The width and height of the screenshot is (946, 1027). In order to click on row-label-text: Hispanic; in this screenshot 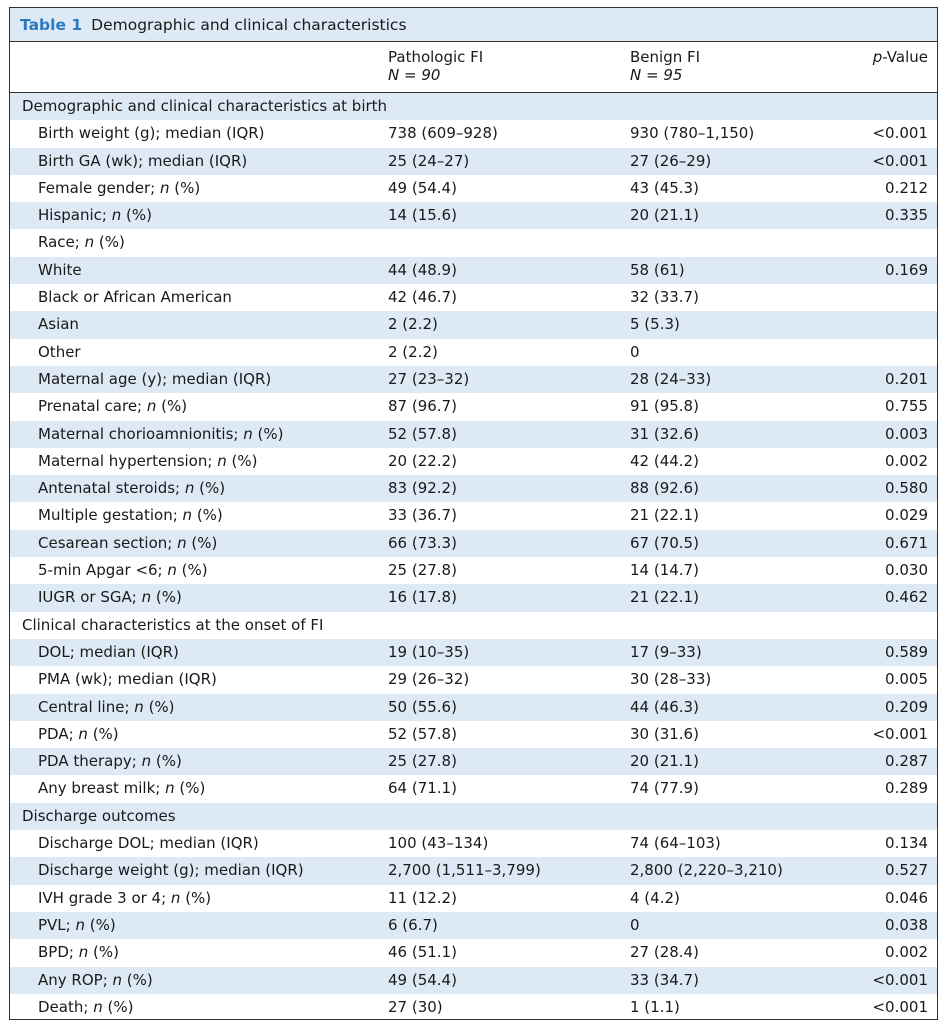, I will do `click(75, 215)`.